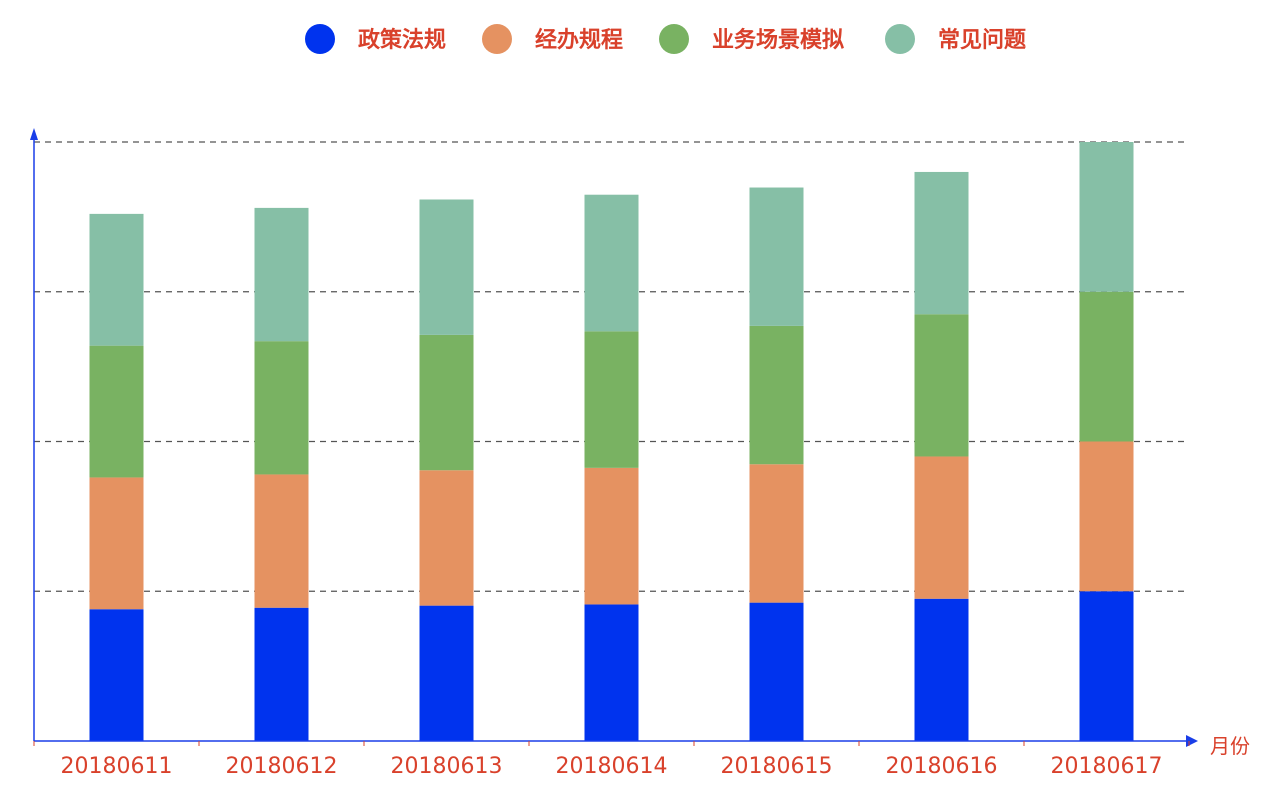  Describe the element at coordinates (579, 40) in the screenshot. I see `legend-label: 经办规程` at that location.